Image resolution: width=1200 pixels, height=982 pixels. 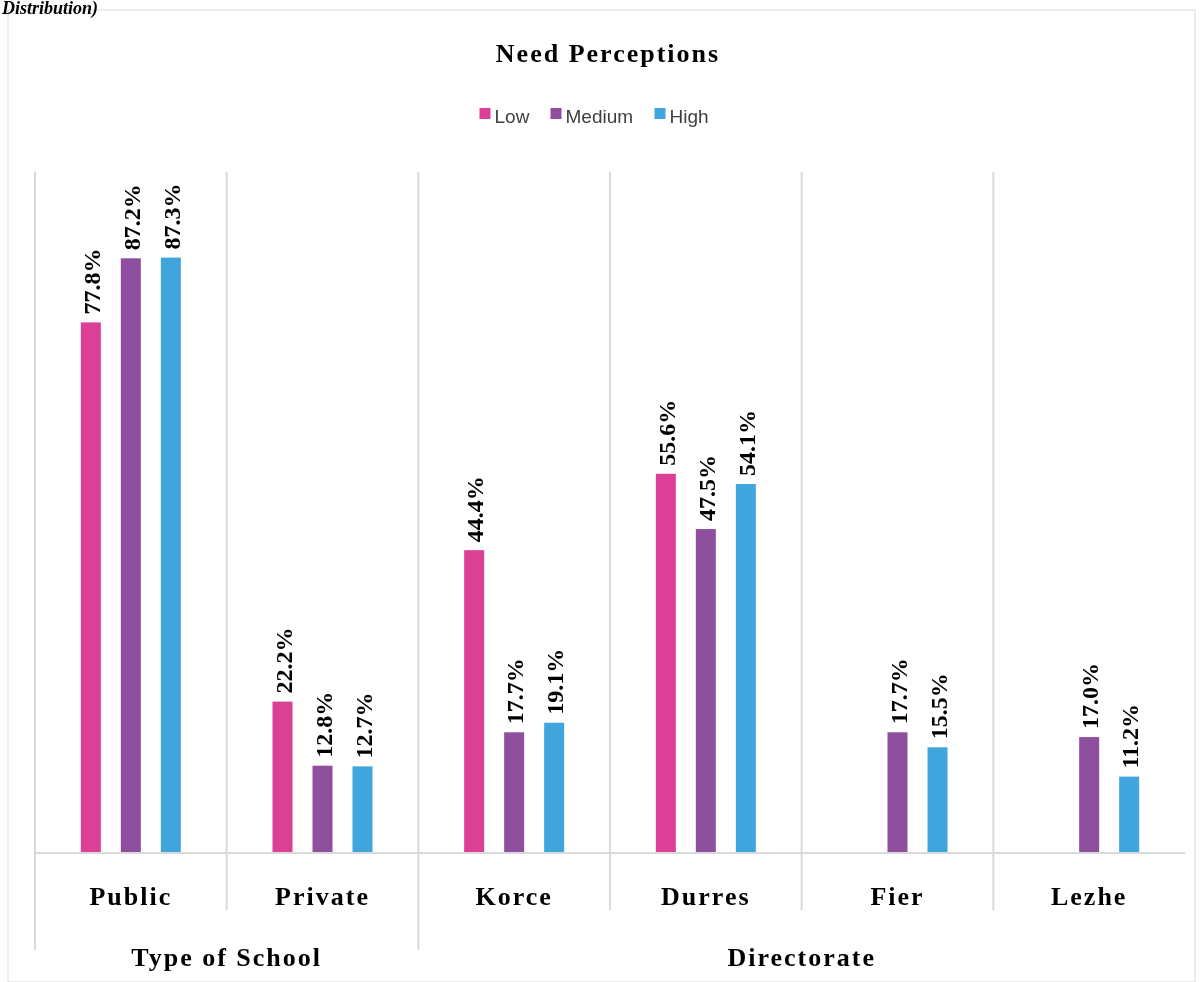 I want to click on text: Directorate, so click(x=801, y=957).